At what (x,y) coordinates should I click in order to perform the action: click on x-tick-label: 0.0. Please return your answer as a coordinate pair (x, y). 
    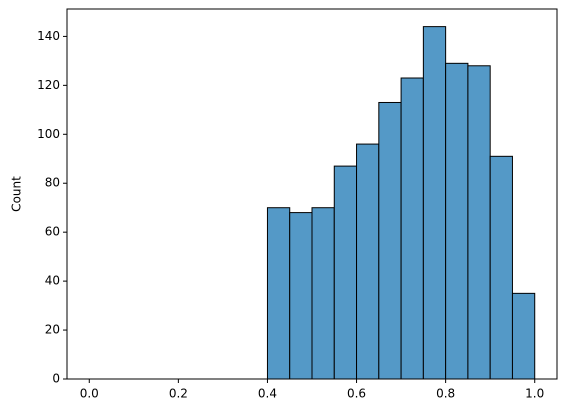
    Looking at the image, I should click on (89, 394).